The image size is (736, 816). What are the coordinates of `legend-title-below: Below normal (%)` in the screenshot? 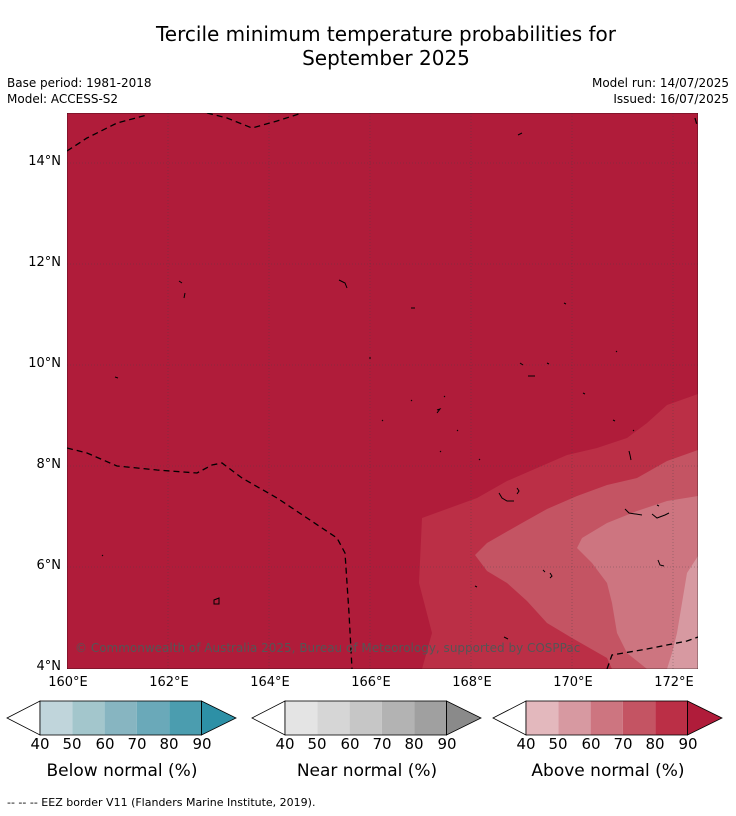 It's located at (122, 771).